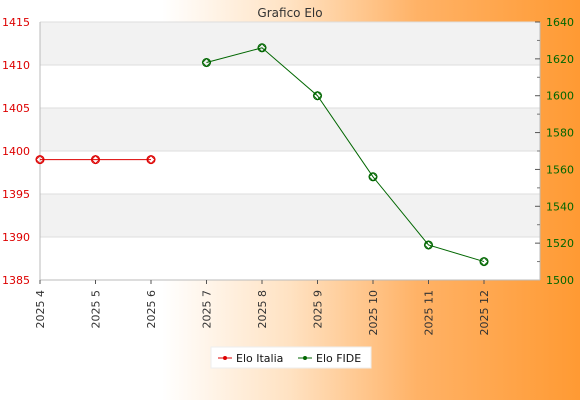  Describe the element at coordinates (429, 313) in the screenshot. I see `x-tick-label: 2025 11` at that location.